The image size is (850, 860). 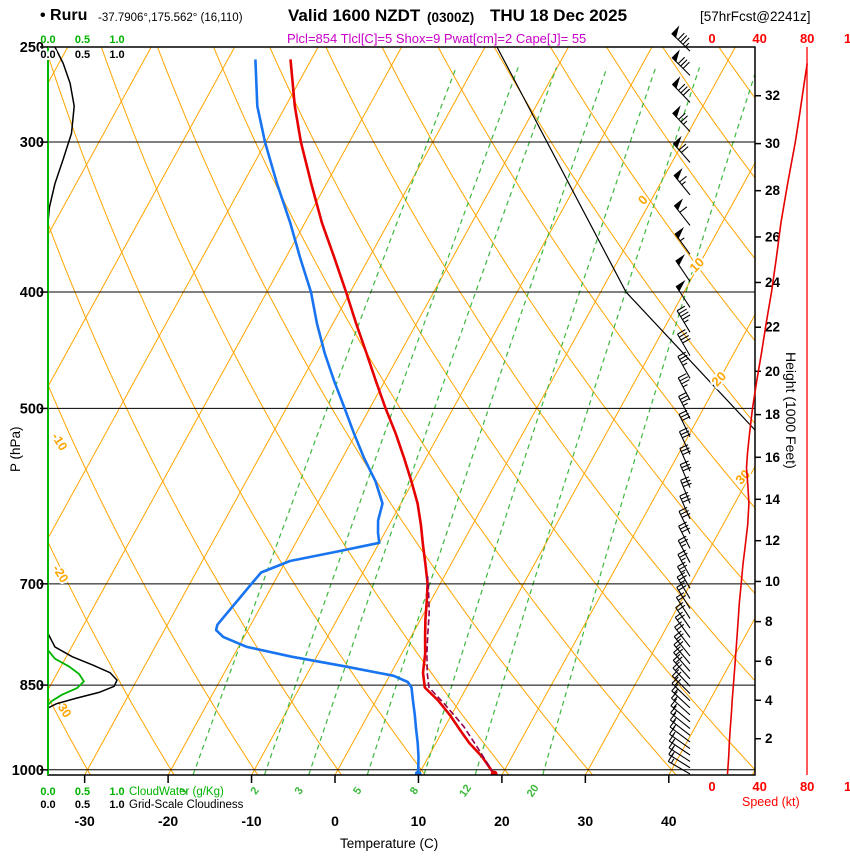 What do you see at coordinates (773, 236) in the screenshot?
I see `svg-text: 26` at bounding box center [773, 236].